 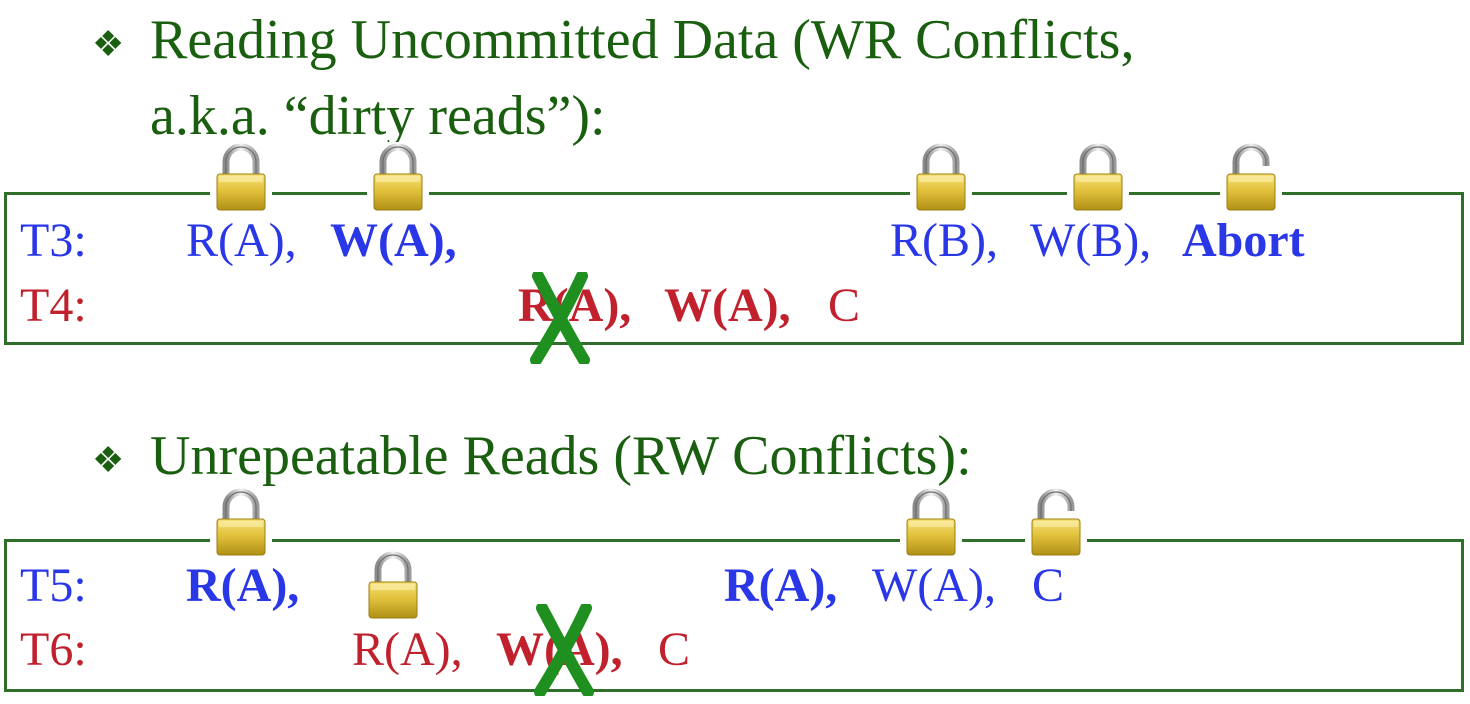 I want to click on section-2-heading: Unrepeatable Reads (RW Conflicts):, so click(x=561, y=456).